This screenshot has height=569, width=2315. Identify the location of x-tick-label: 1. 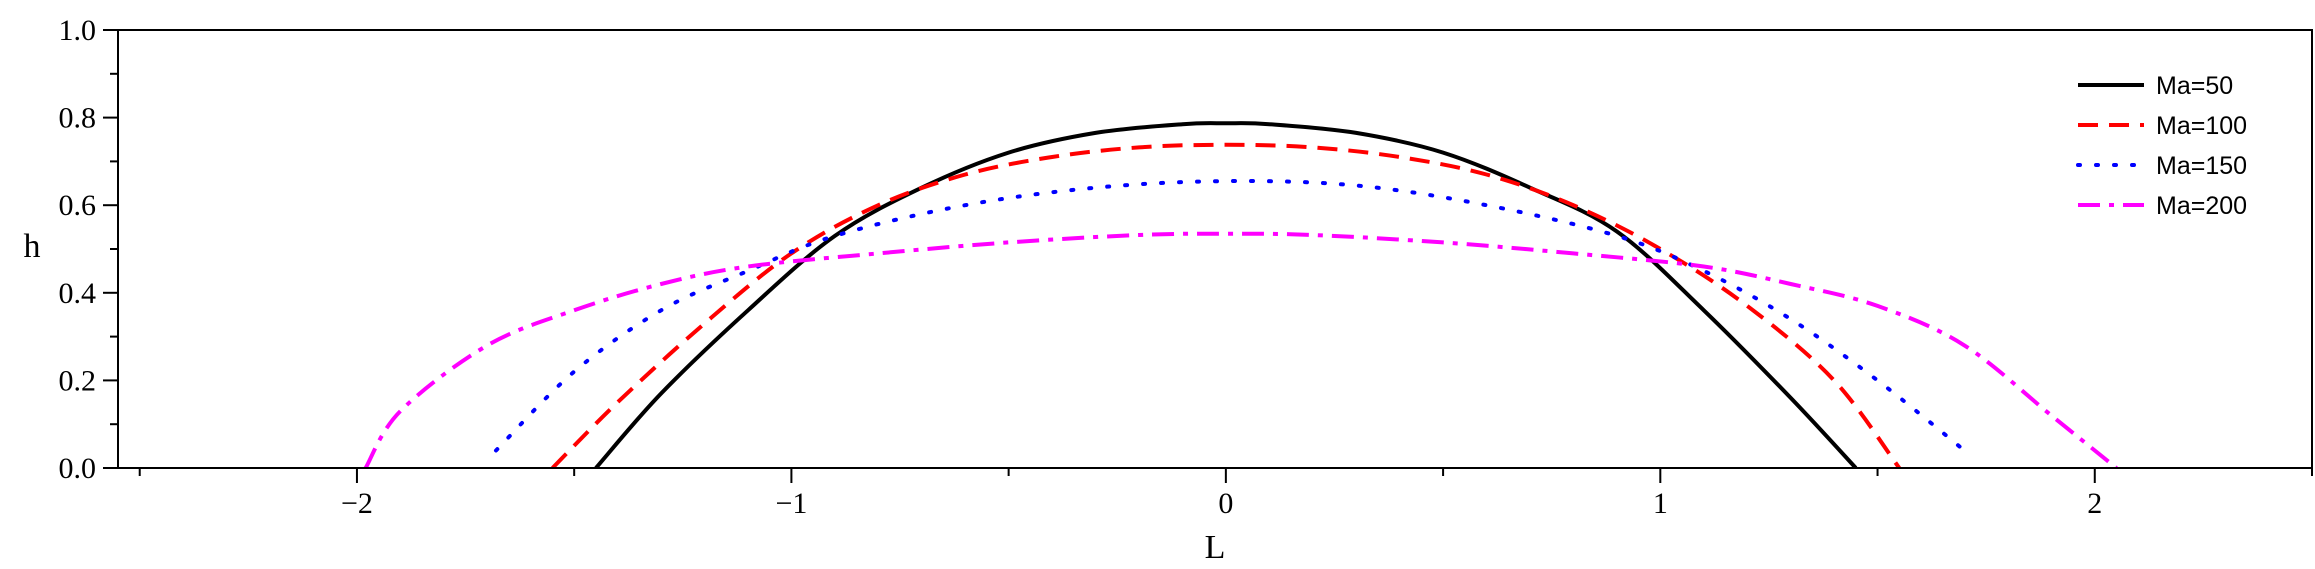
(1660, 503).